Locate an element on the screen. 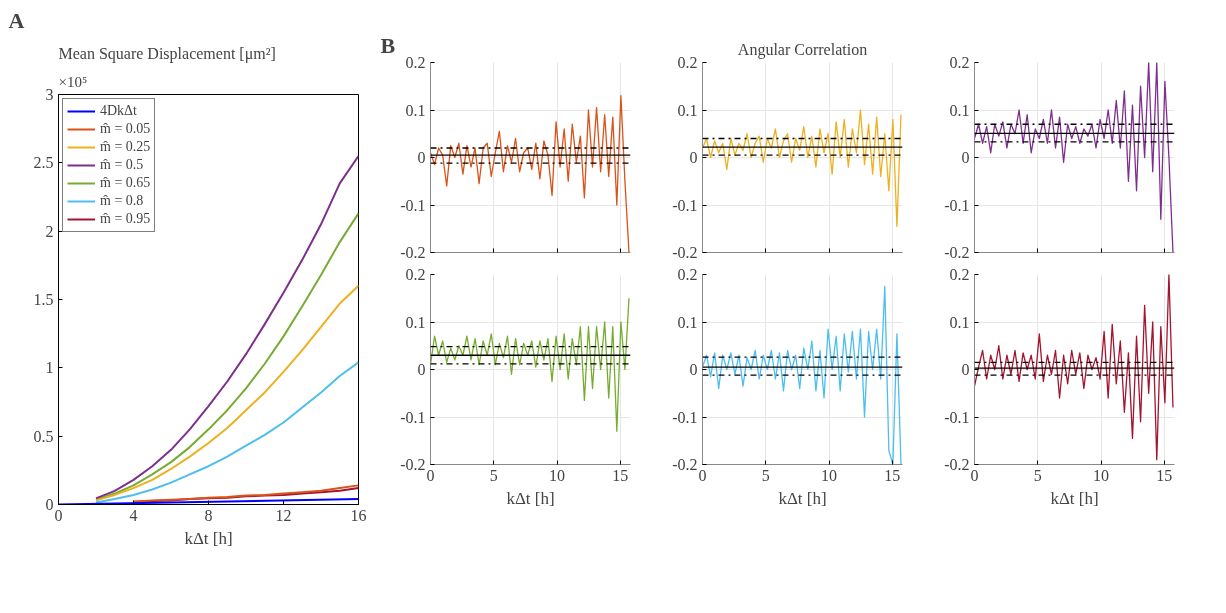  legend-label: m̂ = 0.25 is located at coordinates (125, 147).